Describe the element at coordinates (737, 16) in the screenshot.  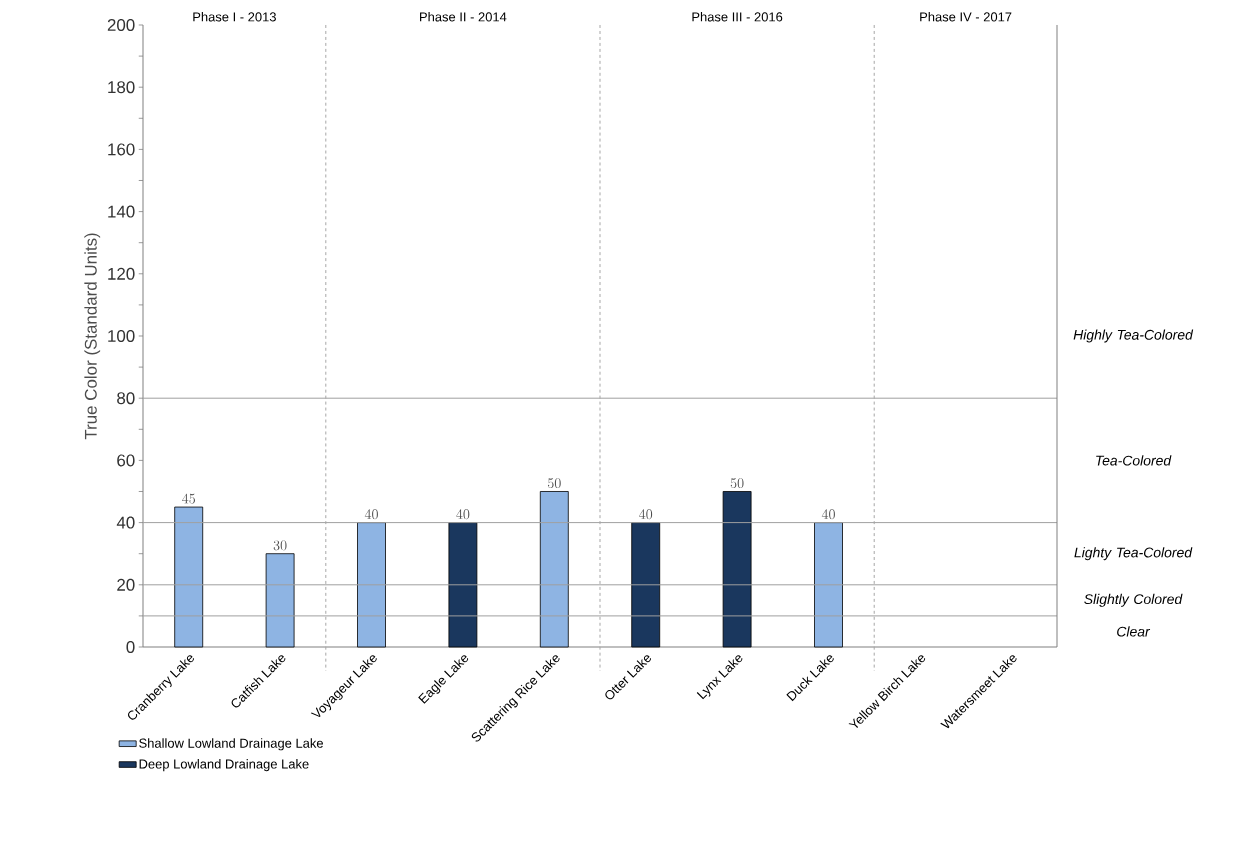
I see `text: Phase III - 2016` at that location.